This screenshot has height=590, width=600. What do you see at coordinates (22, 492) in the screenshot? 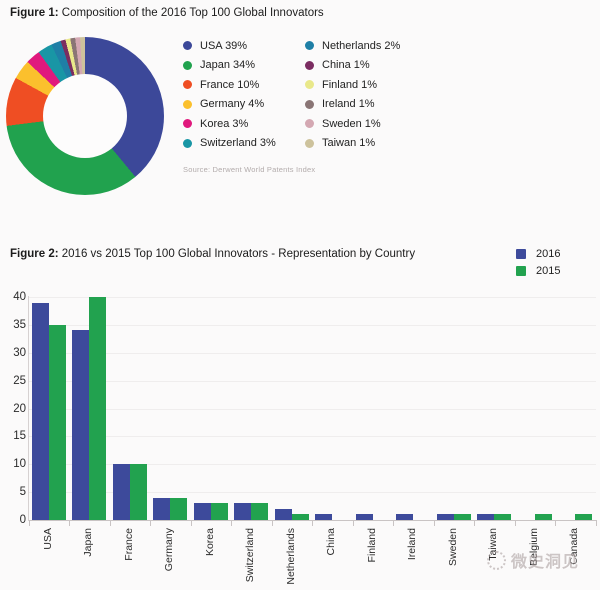
I see `y-tick-label-5: 5` at bounding box center [22, 492].